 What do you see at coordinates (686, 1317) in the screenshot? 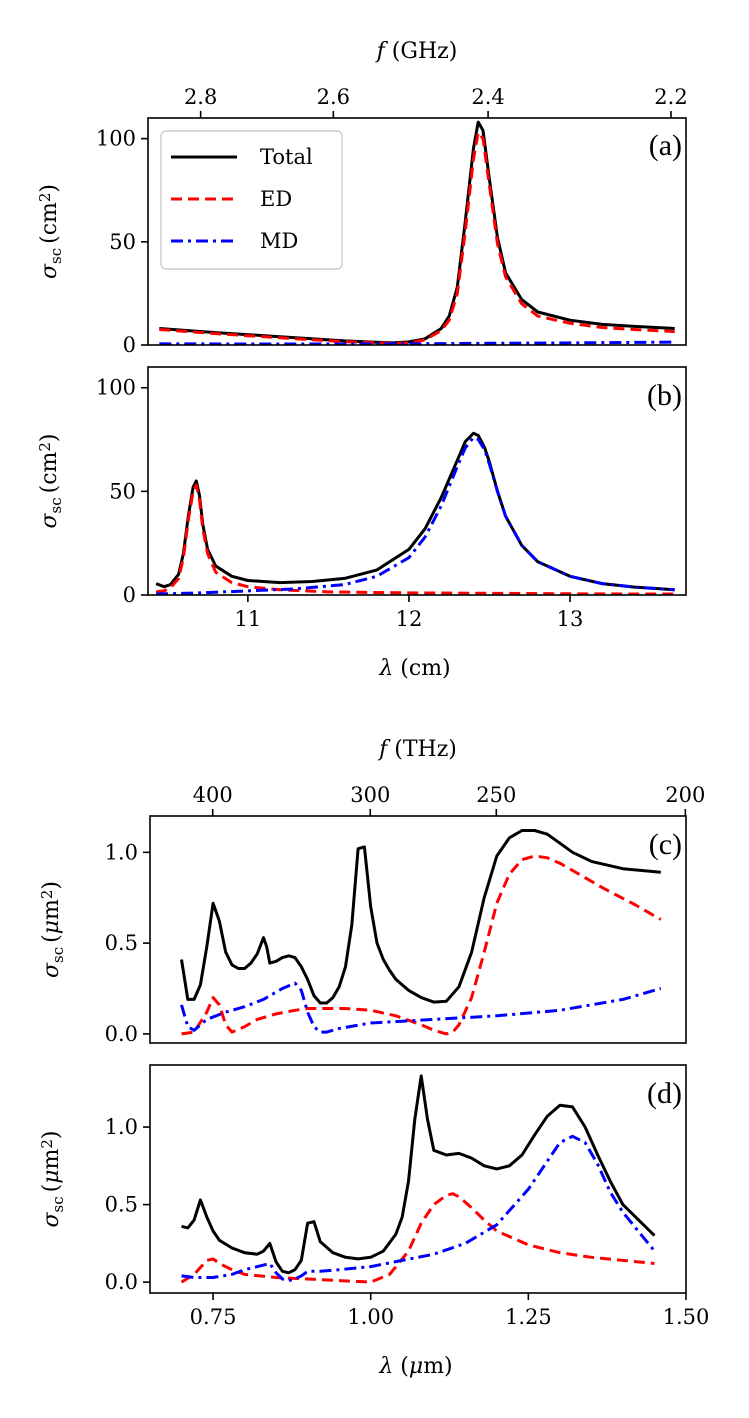
I see `x-tick-label: 1.50` at bounding box center [686, 1317].